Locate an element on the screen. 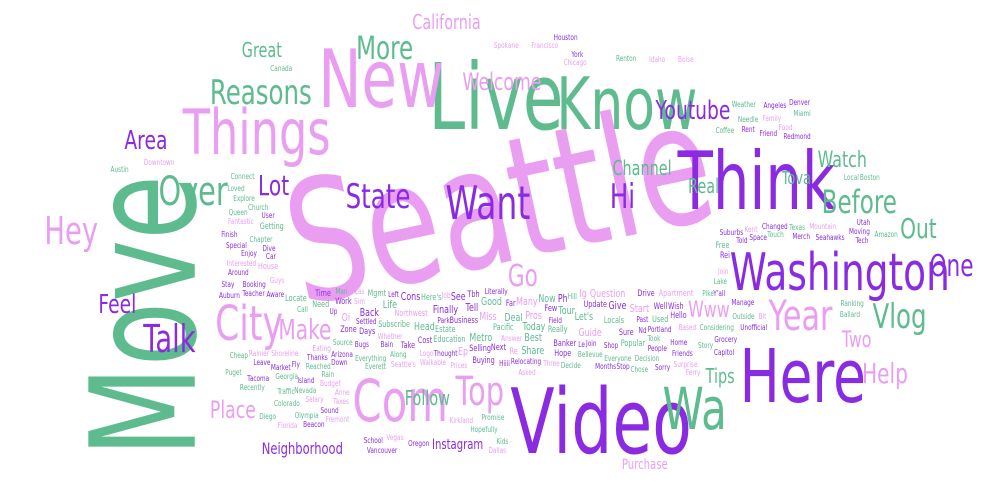  word-instagram: Instagram is located at coordinates (458, 445).